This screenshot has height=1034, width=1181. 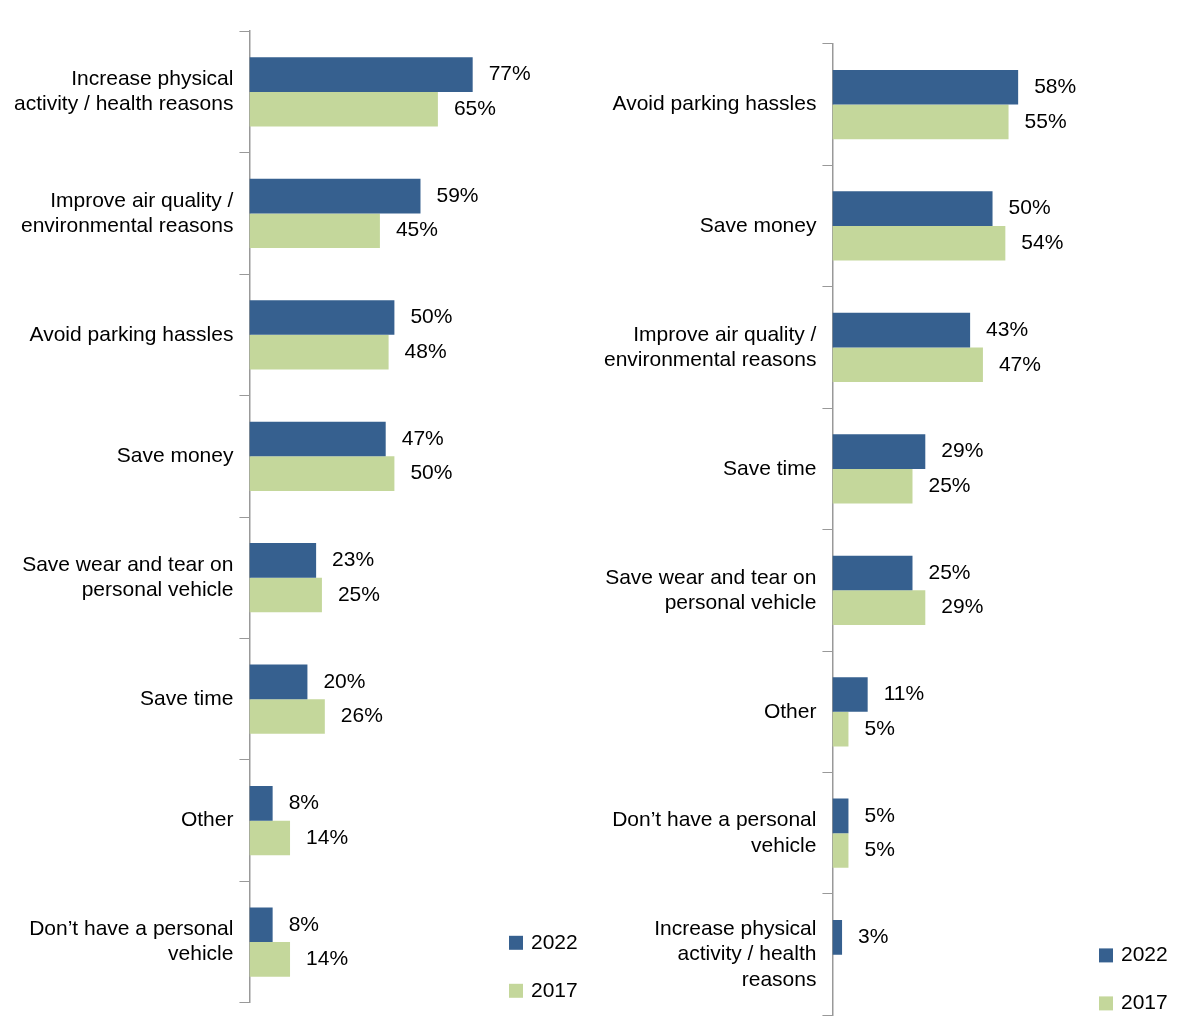 What do you see at coordinates (457, 194) in the screenshot?
I see `data-label: 59%` at bounding box center [457, 194].